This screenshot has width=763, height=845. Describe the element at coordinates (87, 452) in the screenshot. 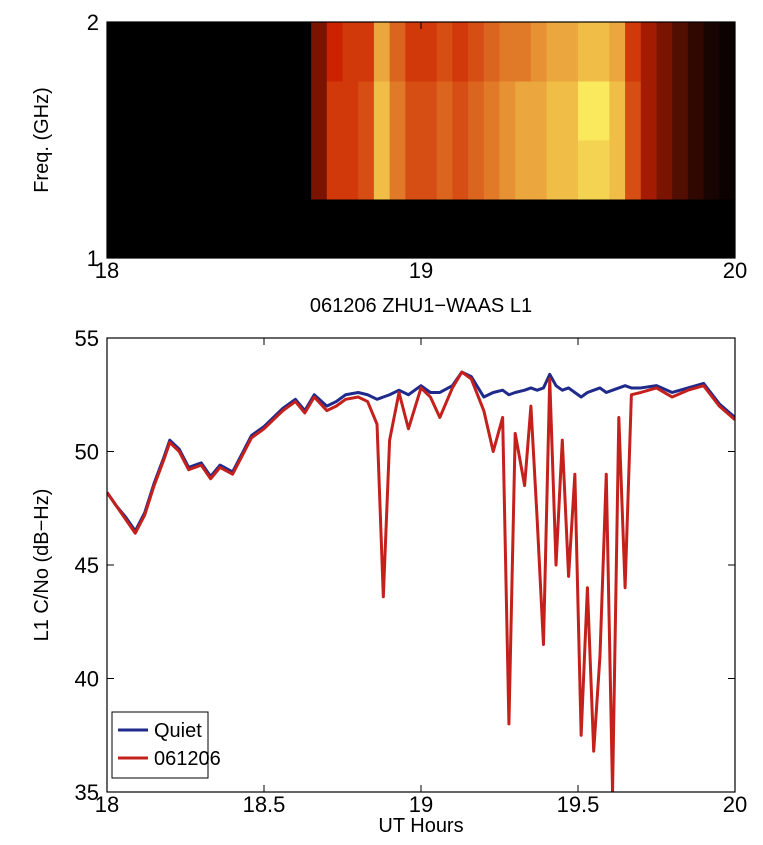

I see `y-tick-label: 50` at that location.